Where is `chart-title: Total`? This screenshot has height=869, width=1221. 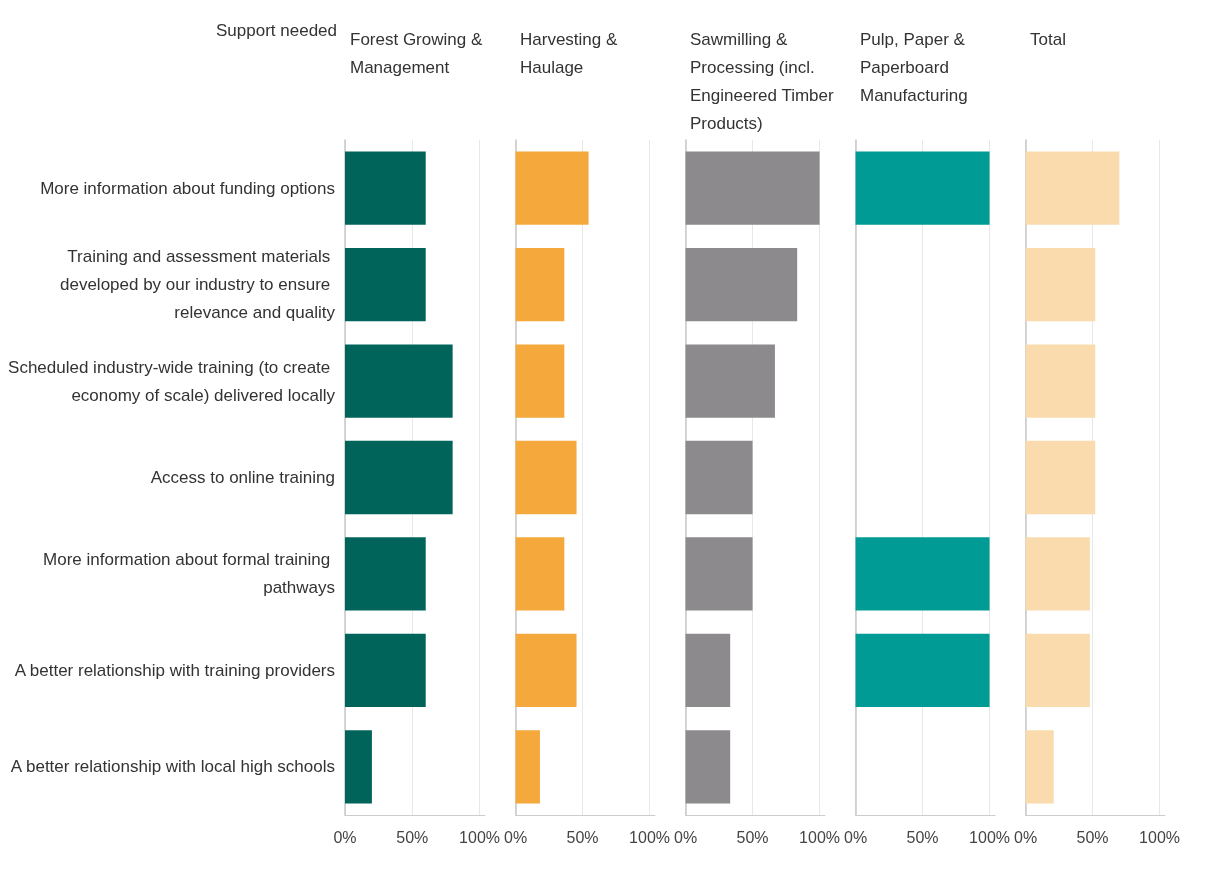 chart-title: Total is located at coordinates (1048, 39).